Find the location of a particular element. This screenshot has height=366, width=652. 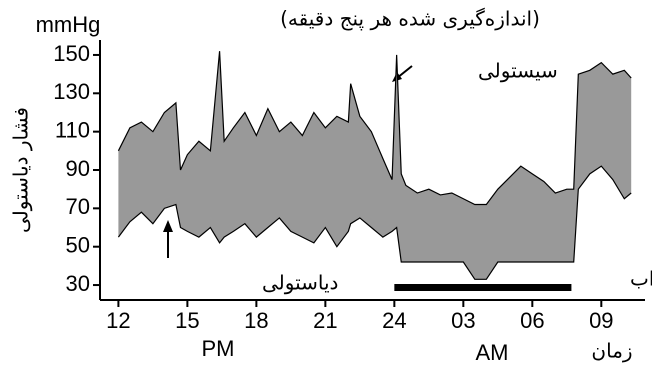

y-tick-label: 150 is located at coordinates (71, 53).